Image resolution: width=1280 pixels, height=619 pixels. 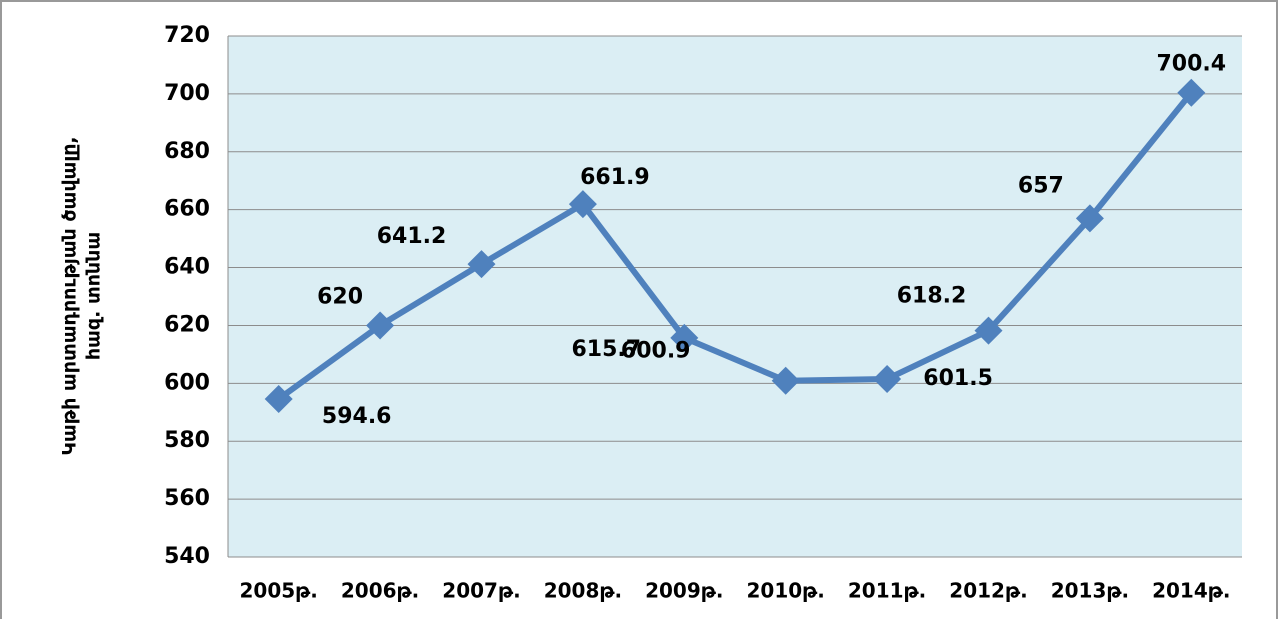 What do you see at coordinates (340, 296) in the screenshot?
I see `data-label: 620` at bounding box center [340, 296].